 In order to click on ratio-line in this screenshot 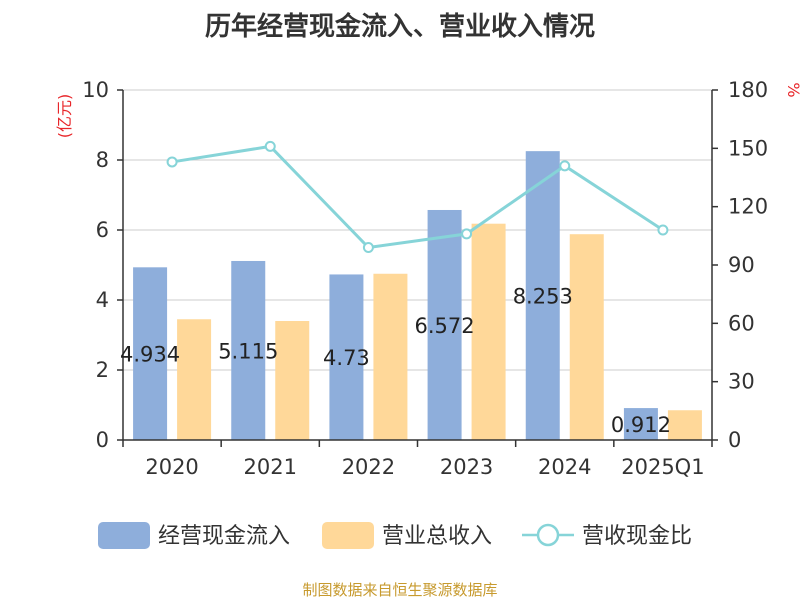, I will do `click(417, 196)`.